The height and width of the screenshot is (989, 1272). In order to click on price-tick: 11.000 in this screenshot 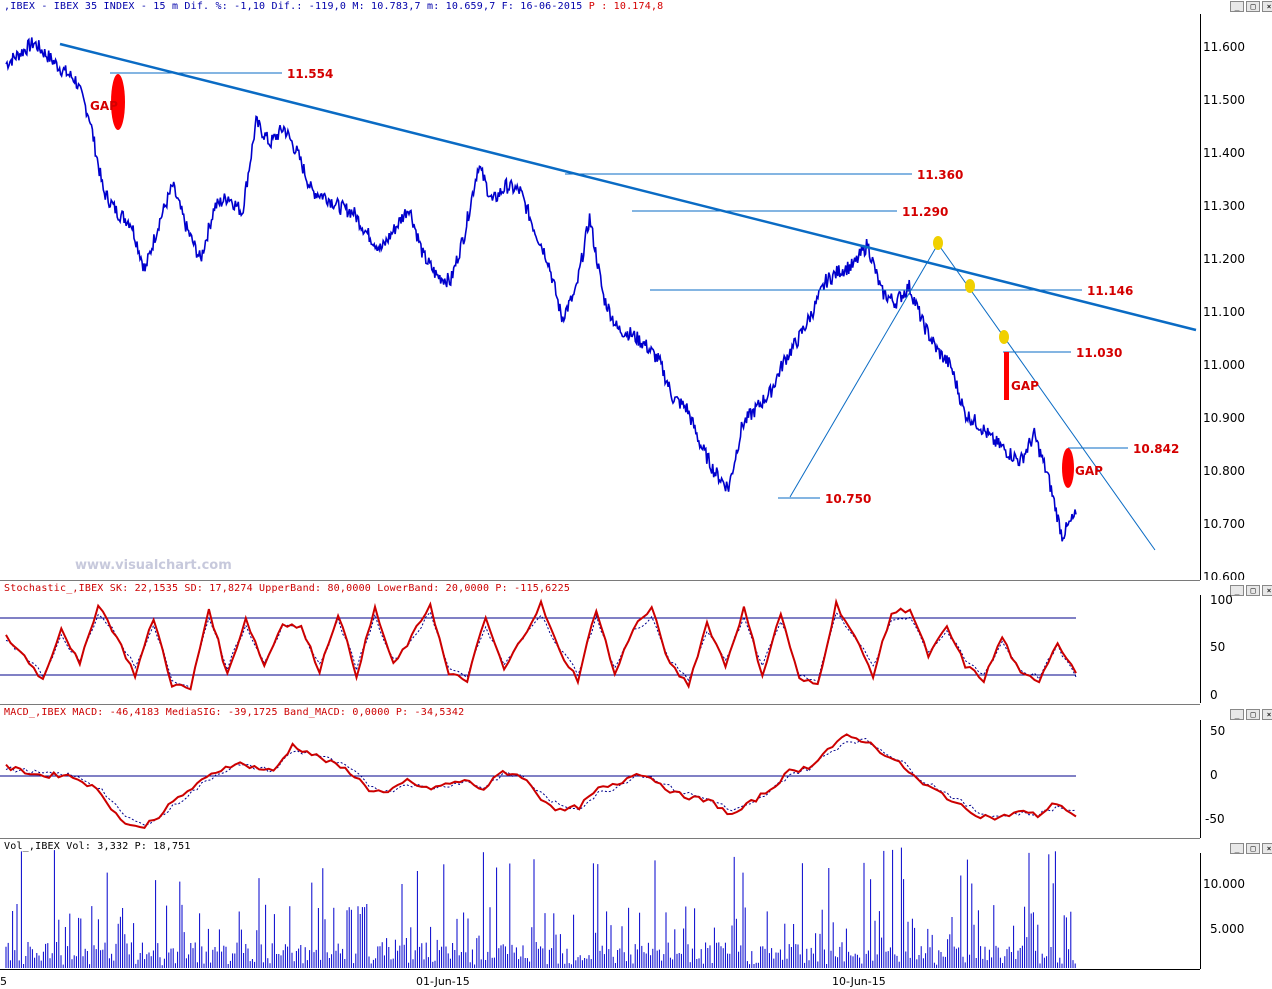, I will do `click(1224, 365)`.